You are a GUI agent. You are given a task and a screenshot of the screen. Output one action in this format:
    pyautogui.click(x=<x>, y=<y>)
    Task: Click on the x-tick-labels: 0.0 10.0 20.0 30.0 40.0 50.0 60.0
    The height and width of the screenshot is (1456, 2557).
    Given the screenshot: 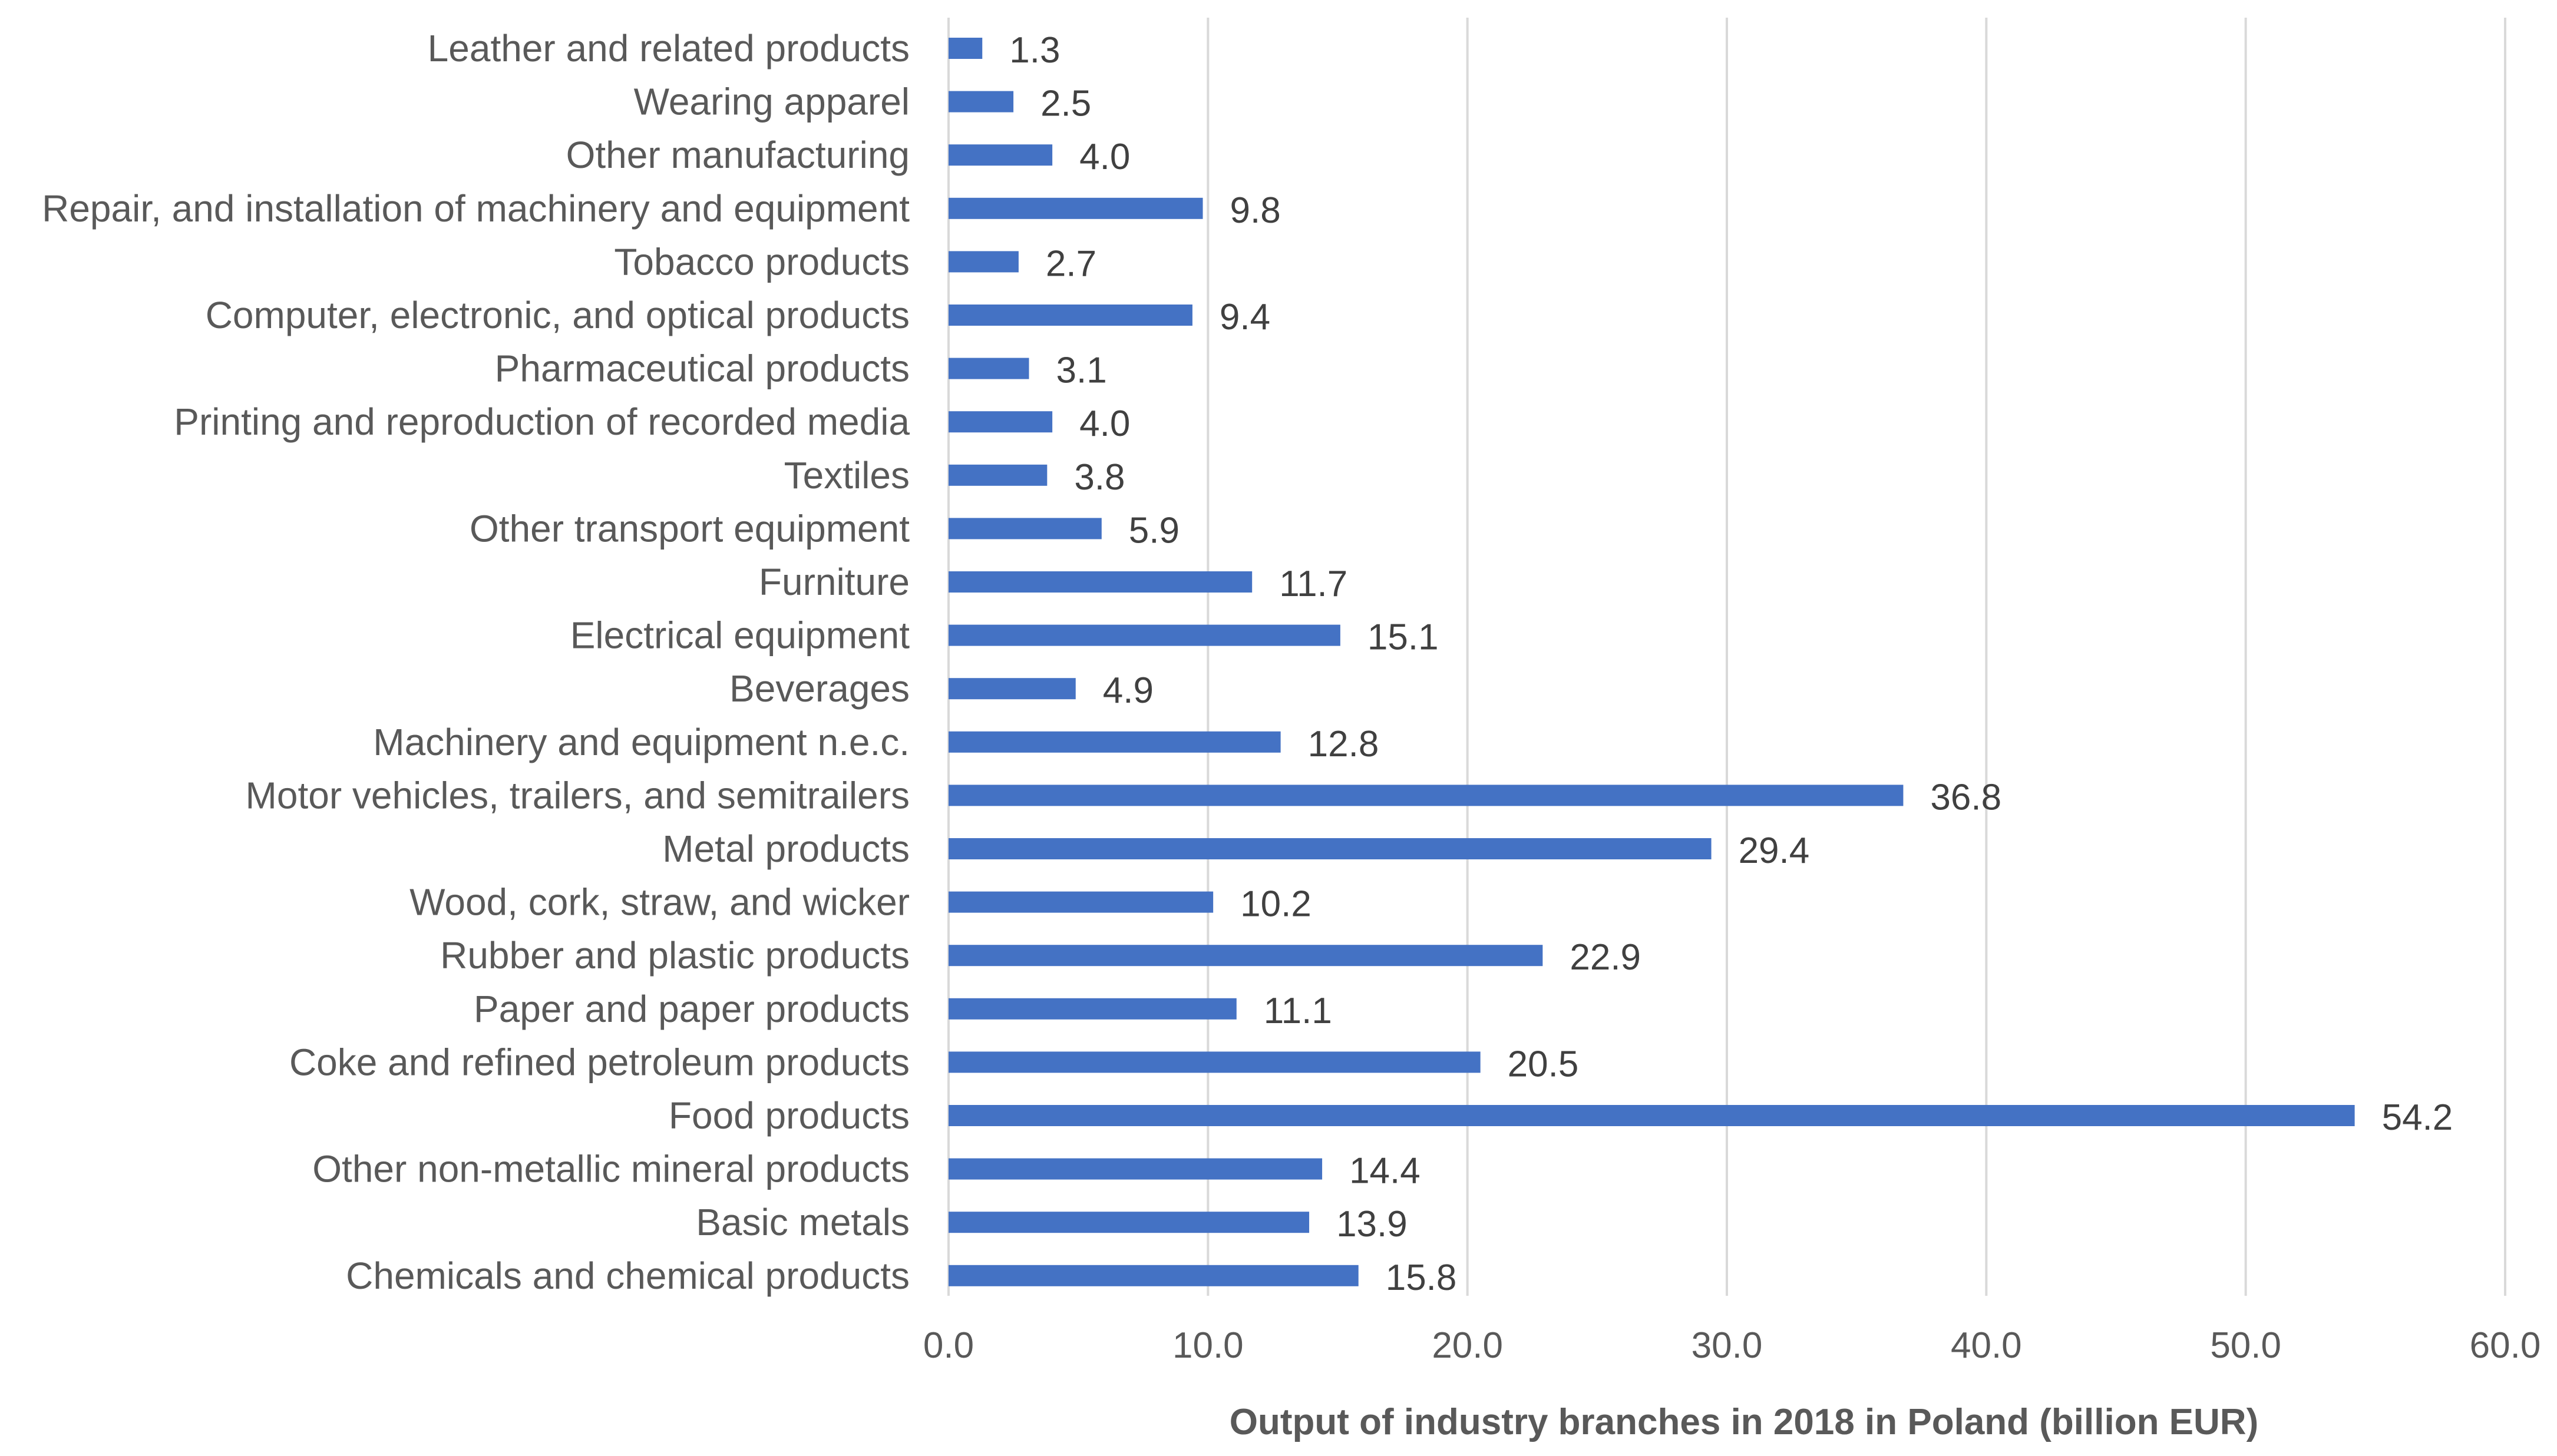 What is the action you would take?
    pyautogui.click(x=1732, y=1345)
    